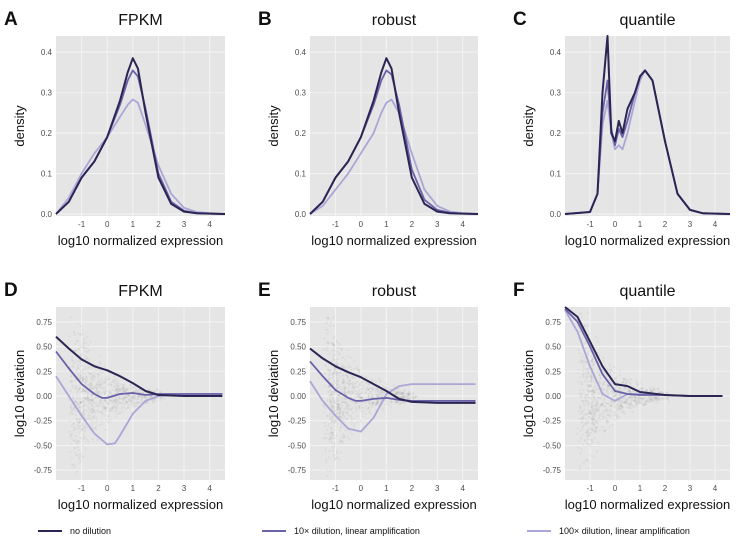  What do you see at coordinates (394, 136) in the screenshot?
I see `series-line` at bounding box center [394, 136].